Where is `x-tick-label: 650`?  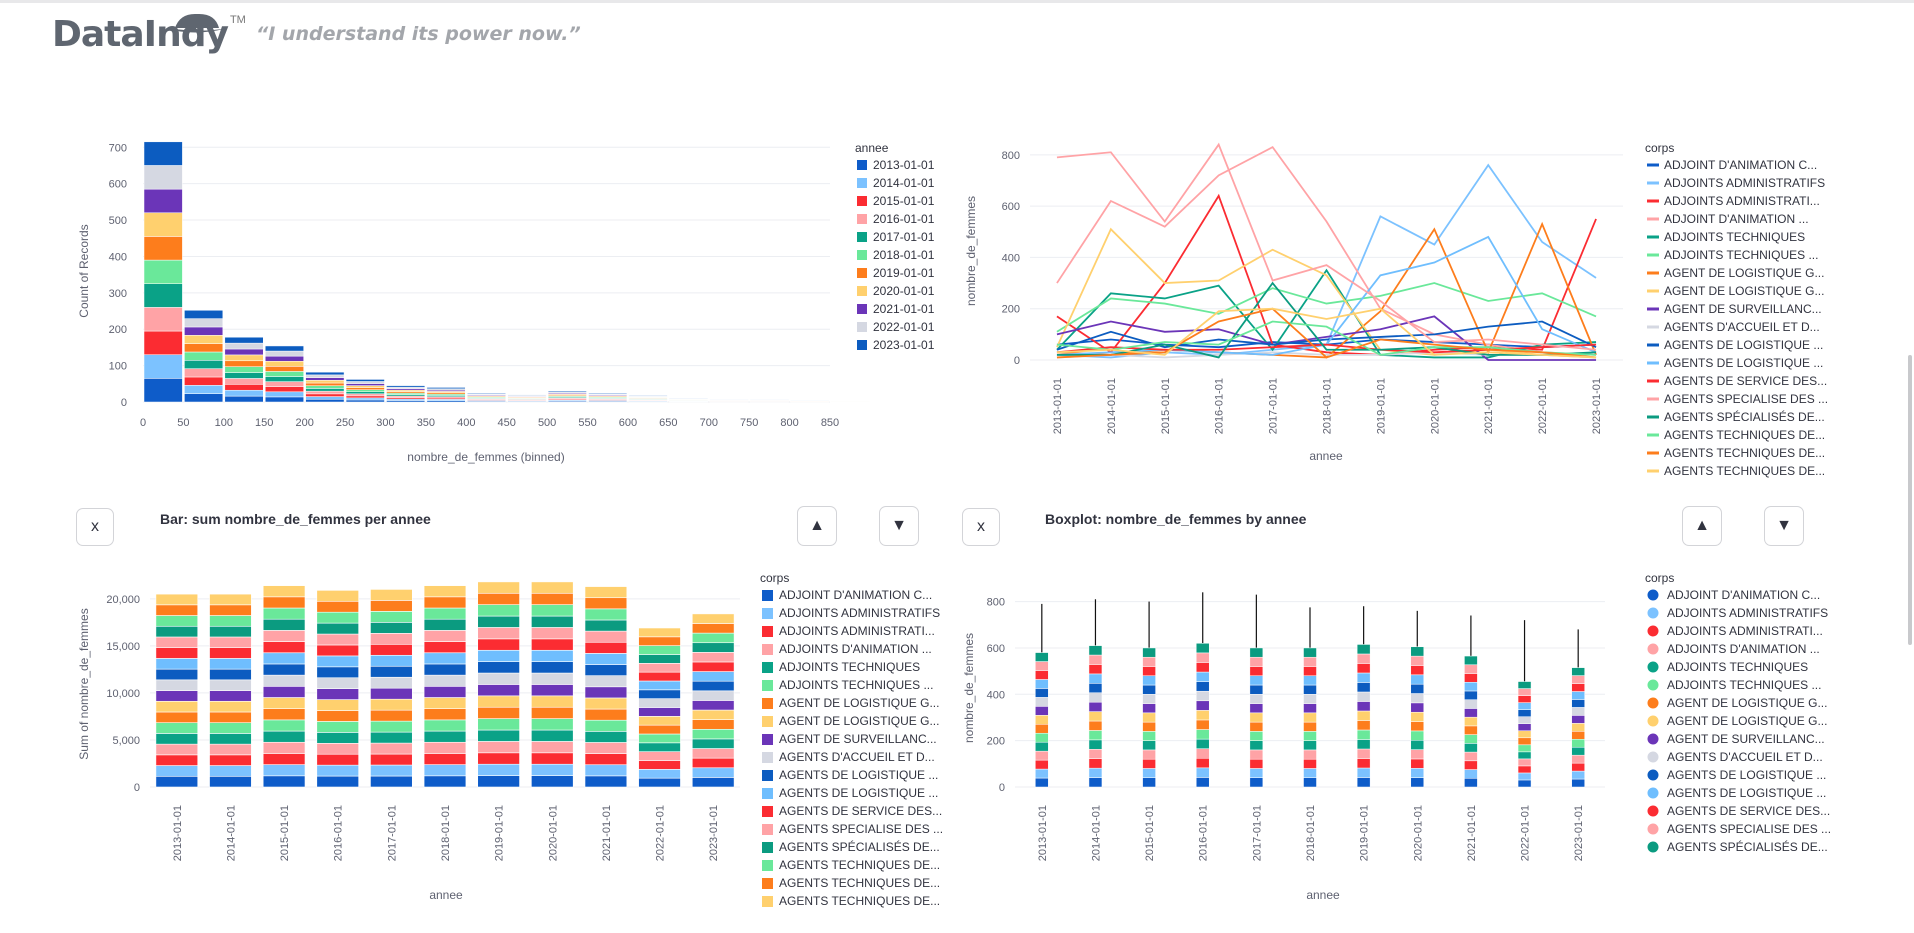
x-tick-label: 650 is located at coordinates (668, 423).